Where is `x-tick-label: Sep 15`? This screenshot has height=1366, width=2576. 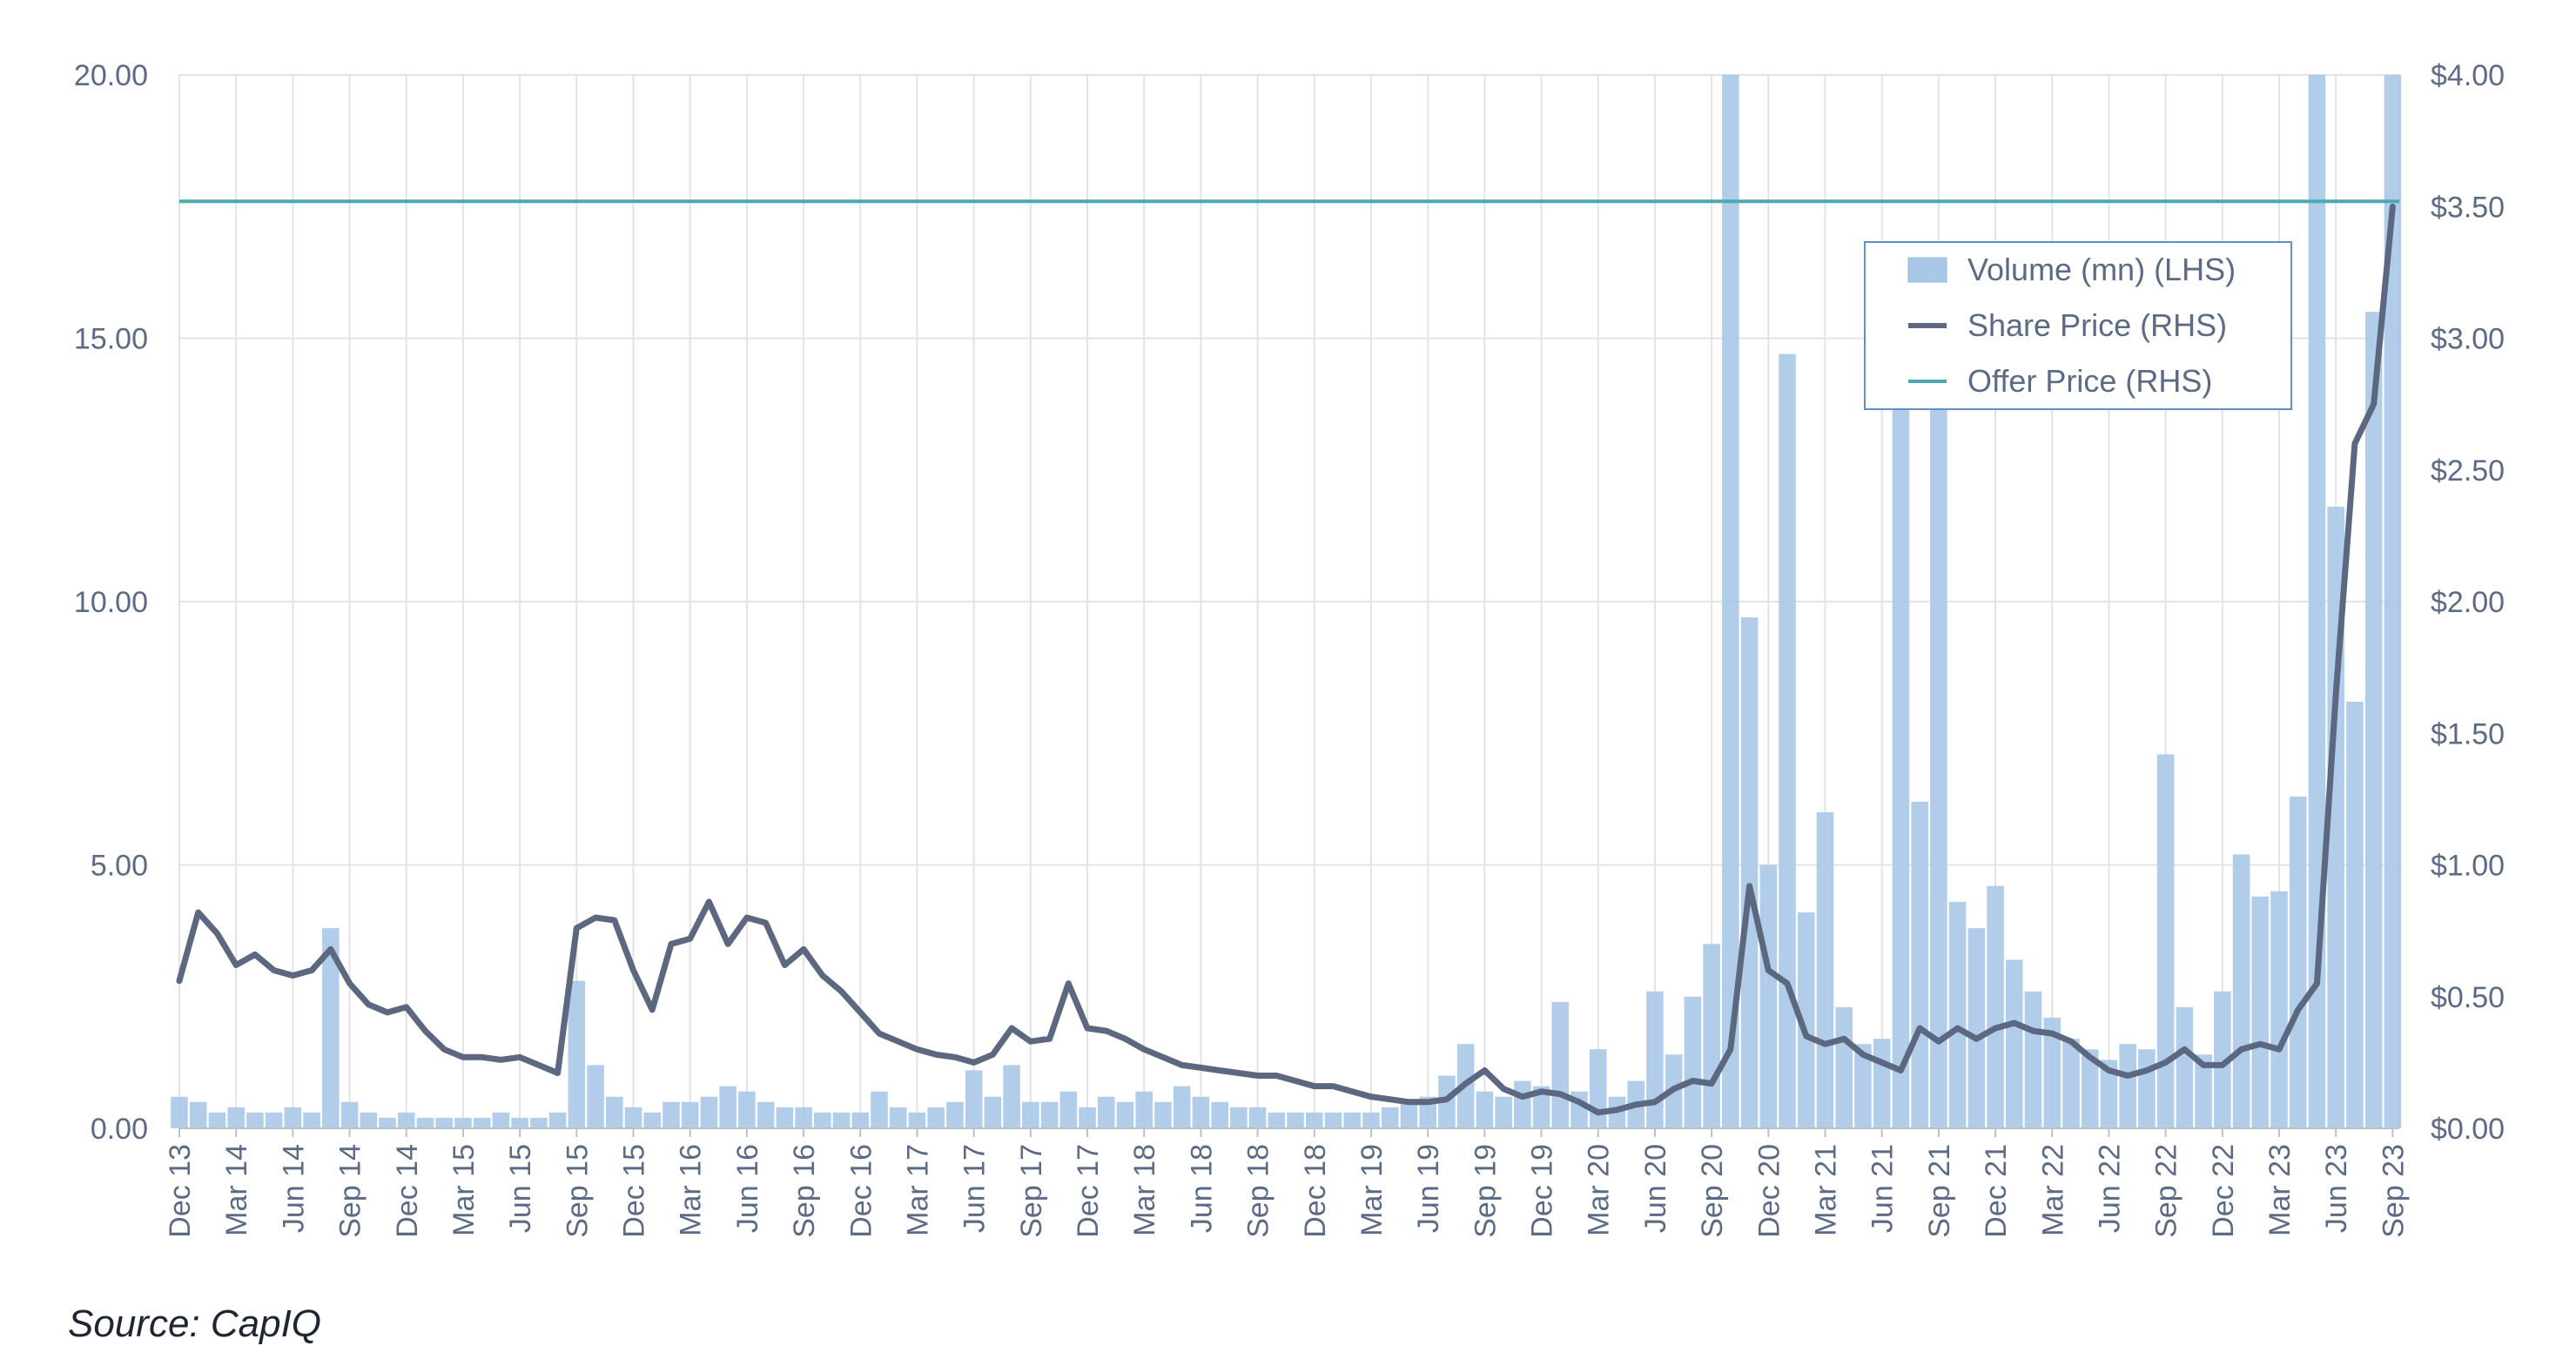 x-tick-label: Sep 15 is located at coordinates (577, 1191).